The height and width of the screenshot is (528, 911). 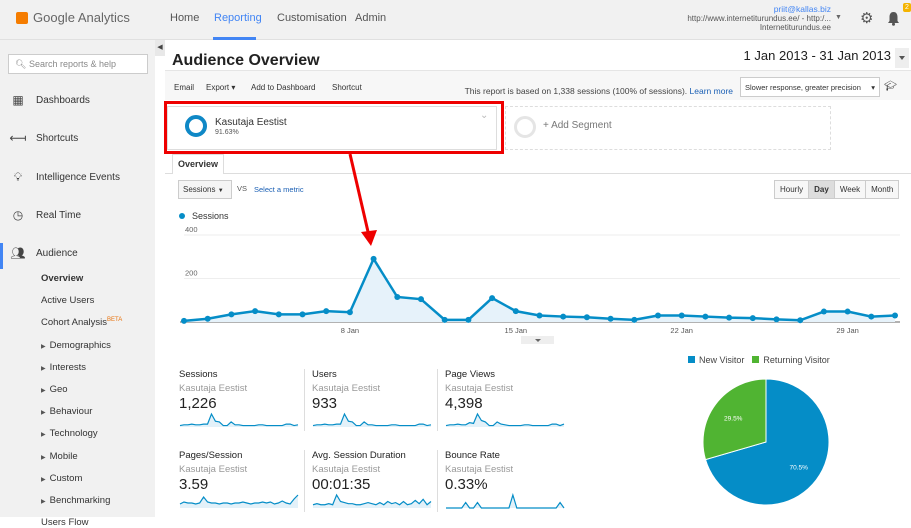 I want to click on day-button: Day, so click(x=821, y=189).